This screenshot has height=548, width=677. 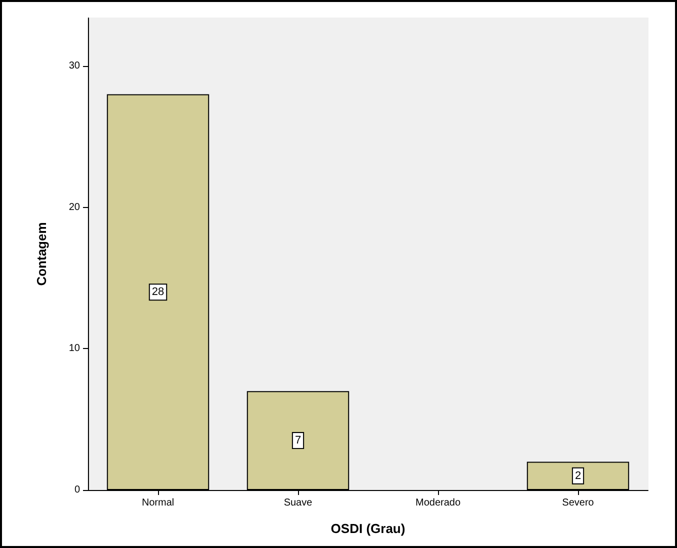 What do you see at coordinates (578, 476) in the screenshot?
I see `data-label: 2` at bounding box center [578, 476].